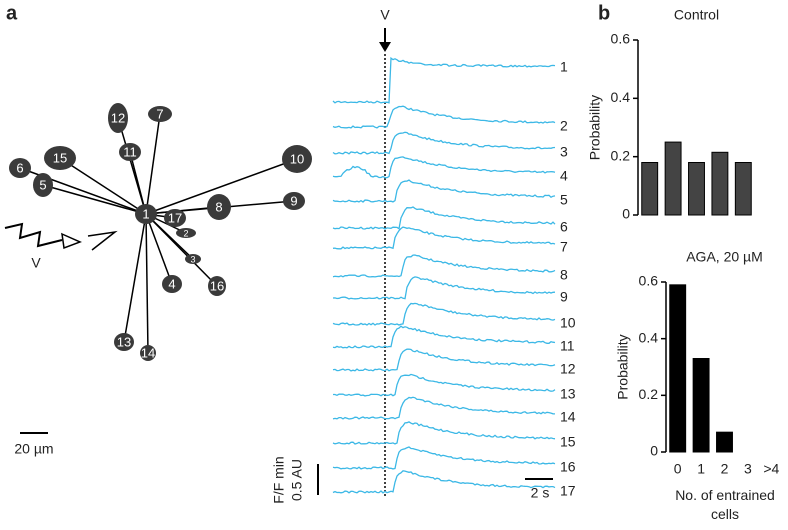 This screenshot has height=530, width=788. What do you see at coordinates (33, 235) in the screenshot?
I see `stimulus-bolt` at bounding box center [33, 235].